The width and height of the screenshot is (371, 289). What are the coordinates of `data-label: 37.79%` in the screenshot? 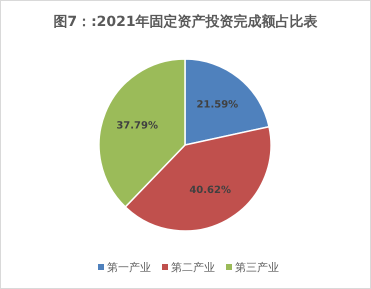 It's located at (137, 126).